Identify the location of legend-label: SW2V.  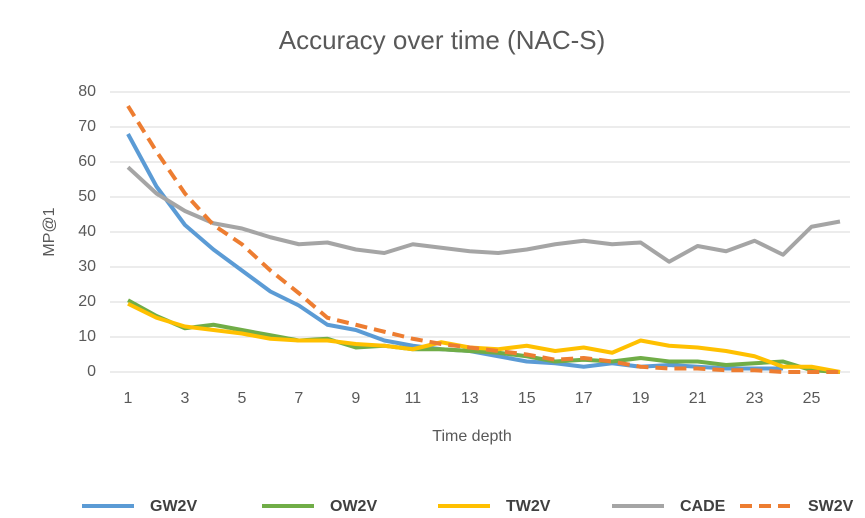
(831, 506).